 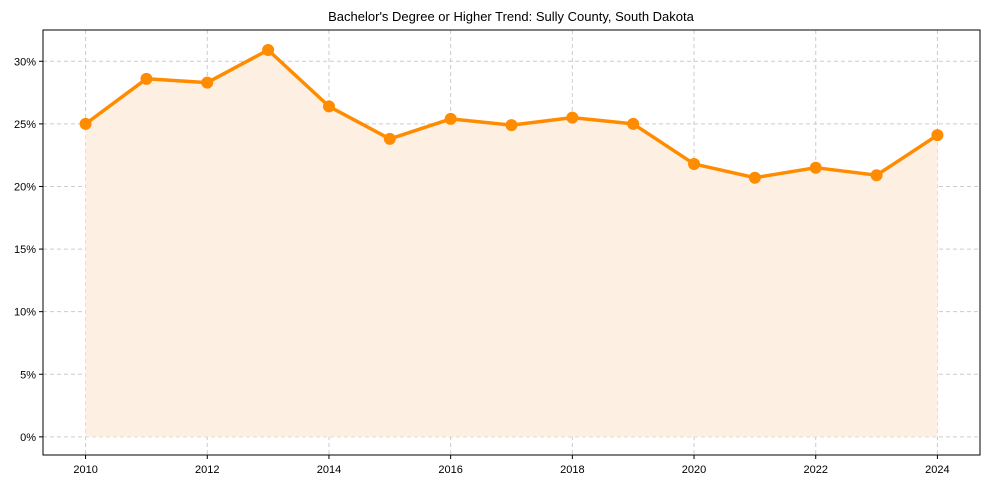 What do you see at coordinates (329, 470) in the screenshot?
I see `x-tick-label: 2014` at bounding box center [329, 470].